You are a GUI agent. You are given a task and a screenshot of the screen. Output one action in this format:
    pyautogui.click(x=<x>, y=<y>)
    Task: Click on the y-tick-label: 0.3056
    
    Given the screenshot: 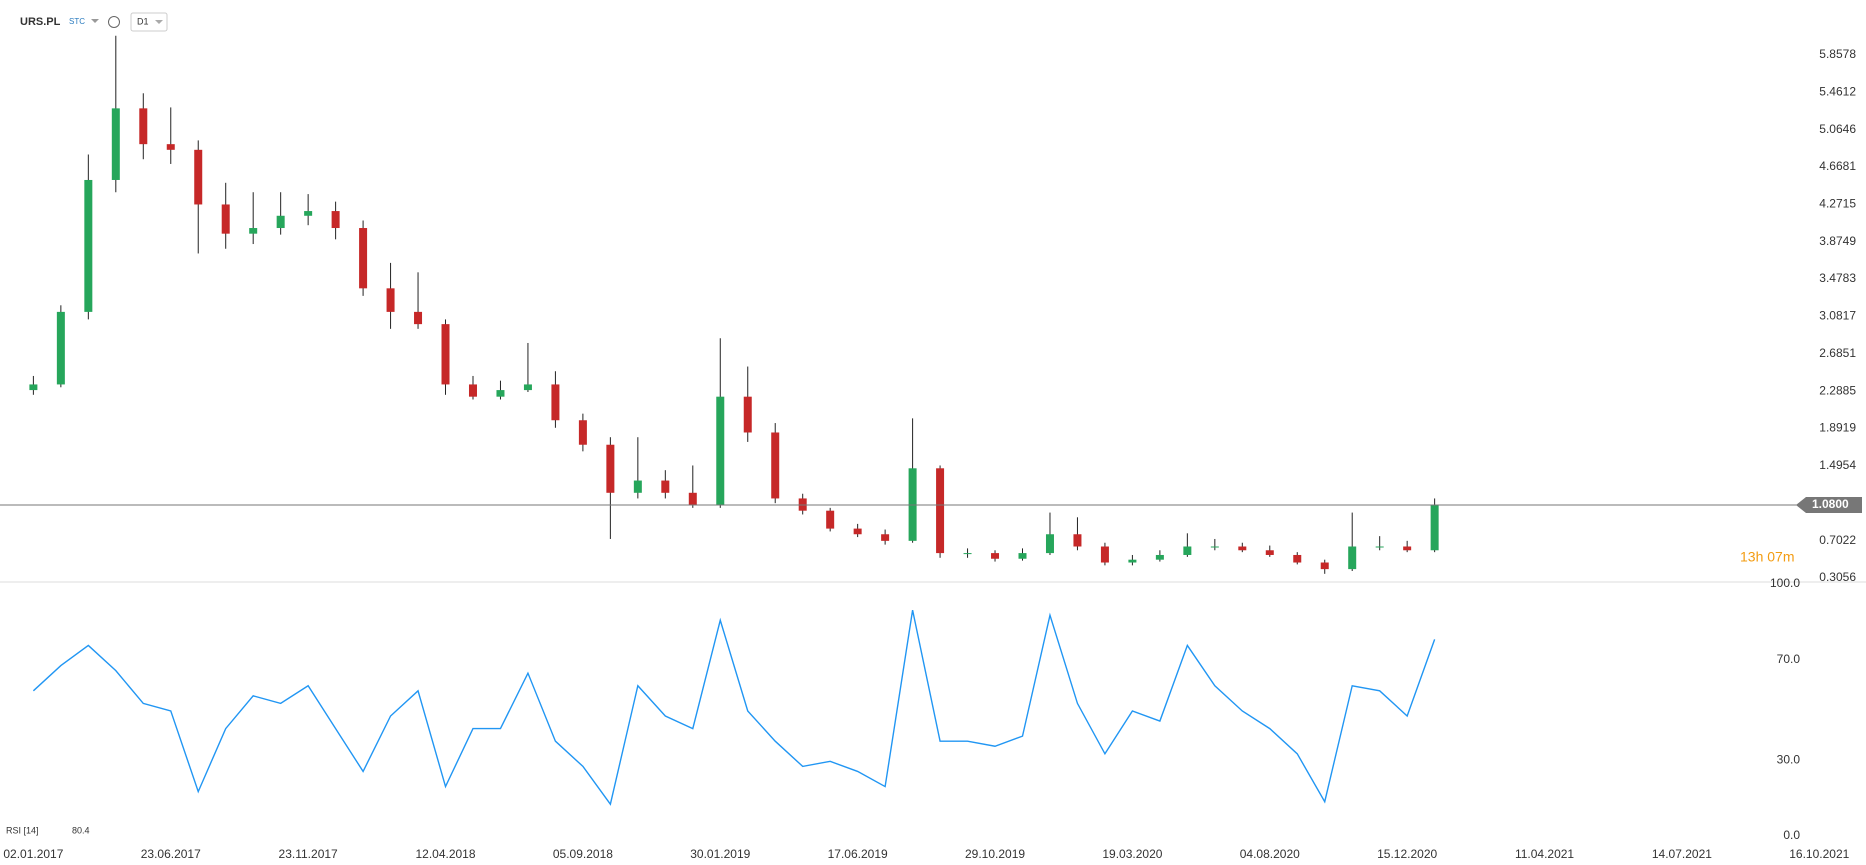 What is the action you would take?
    pyautogui.click(x=1837, y=577)
    